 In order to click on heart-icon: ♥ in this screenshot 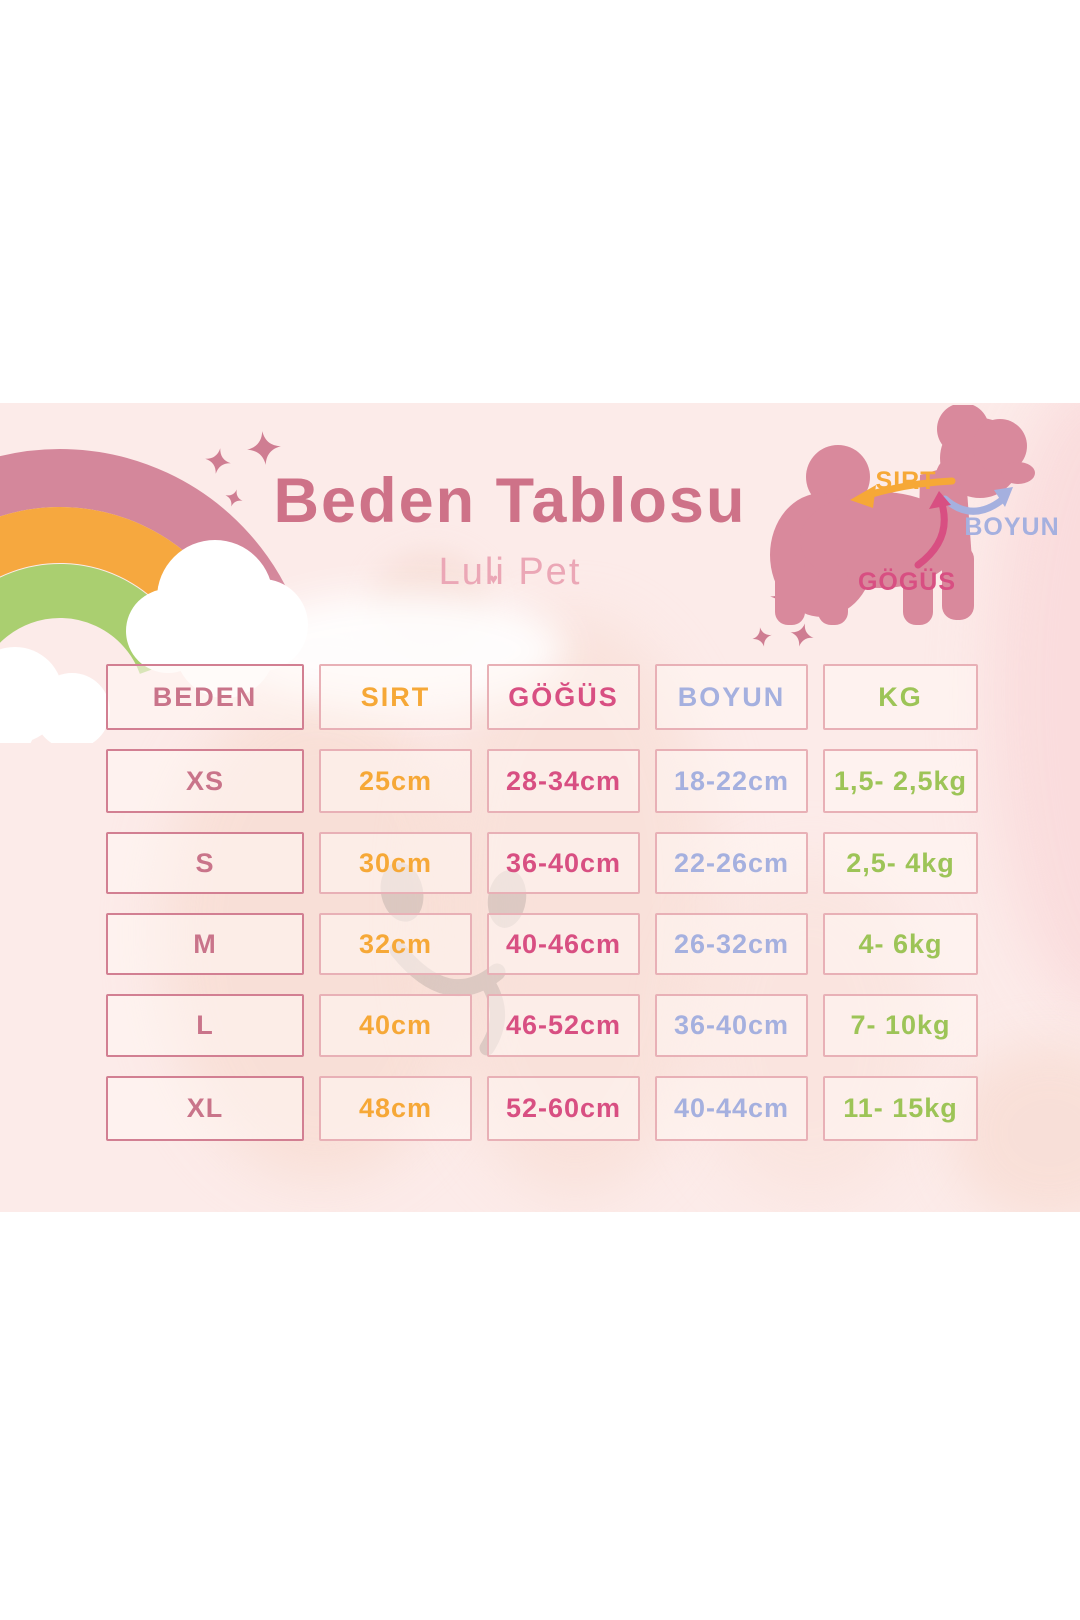, I will do `click(493, 579)`.